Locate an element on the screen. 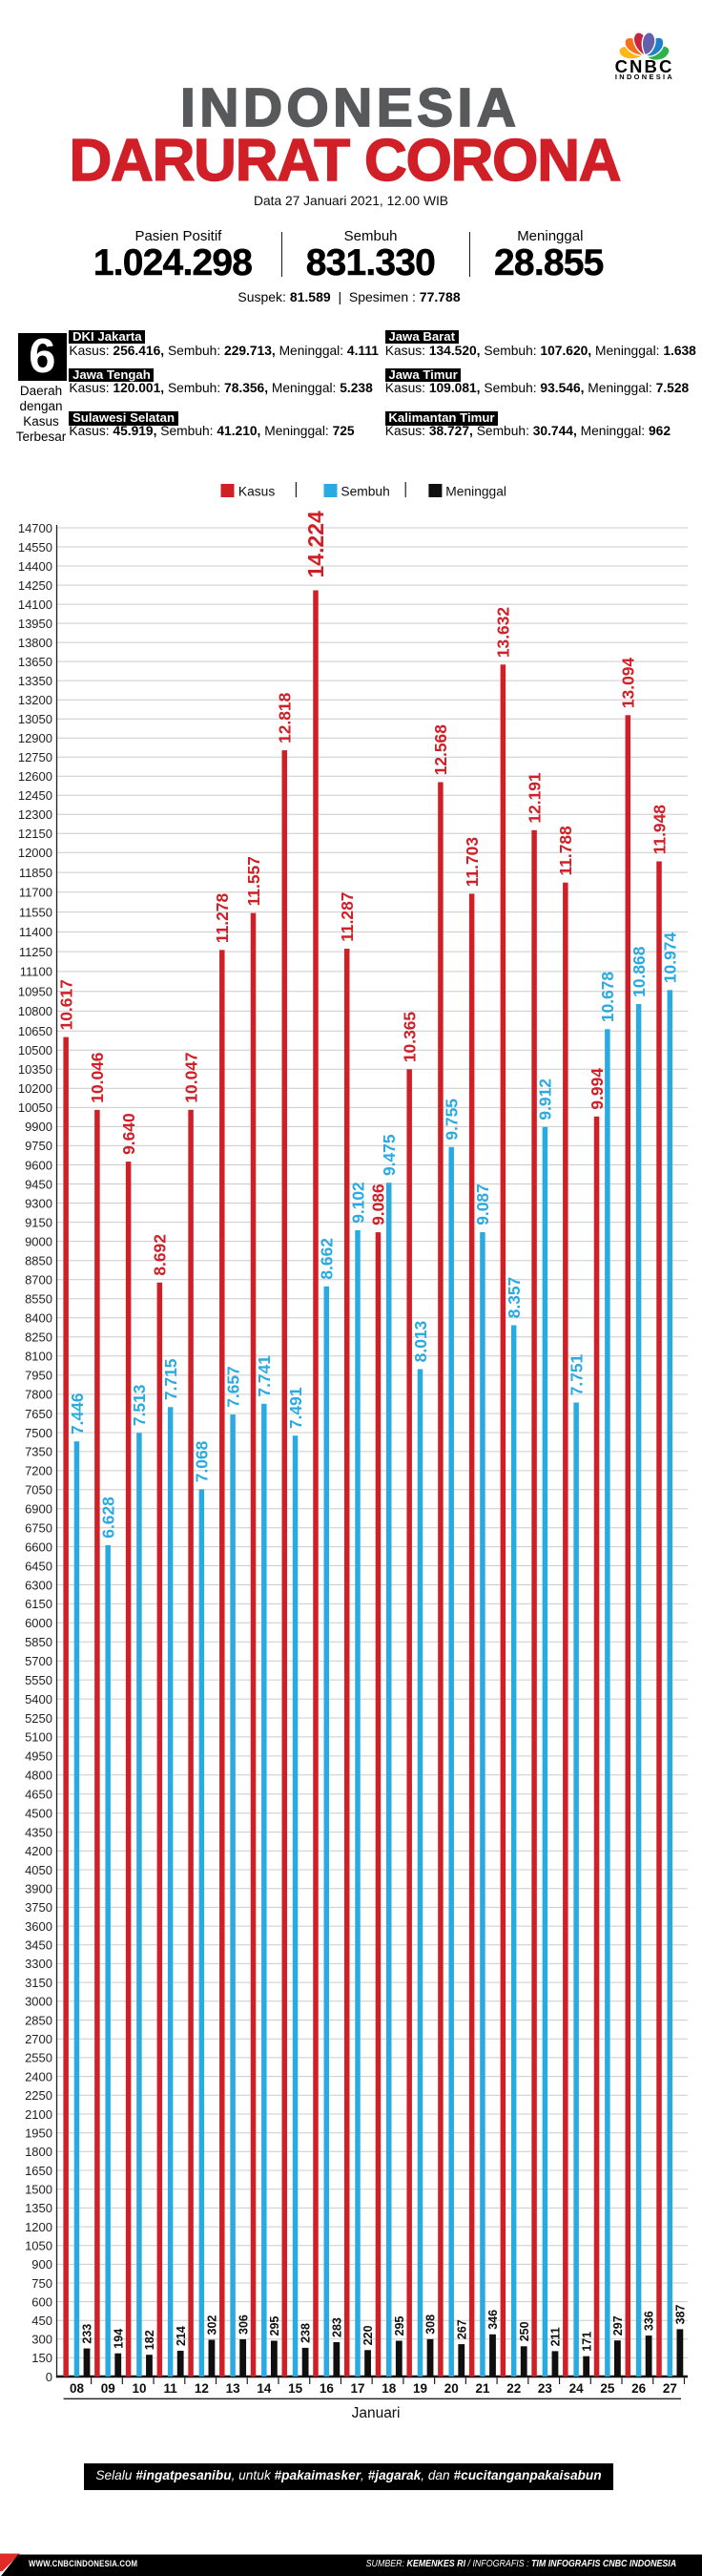  svg-text: 2250 is located at coordinates (38, 2095).